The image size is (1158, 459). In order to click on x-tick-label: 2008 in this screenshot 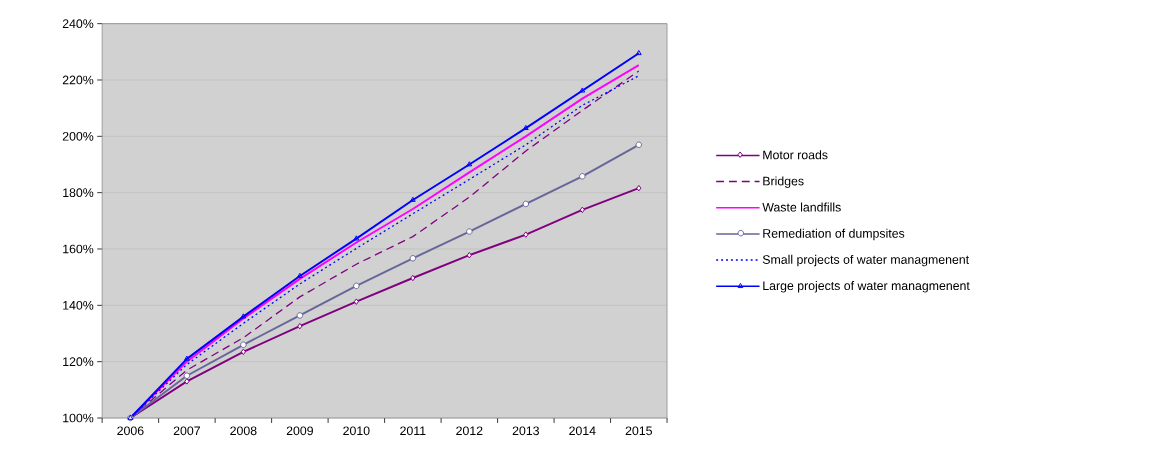, I will do `click(243, 430)`.